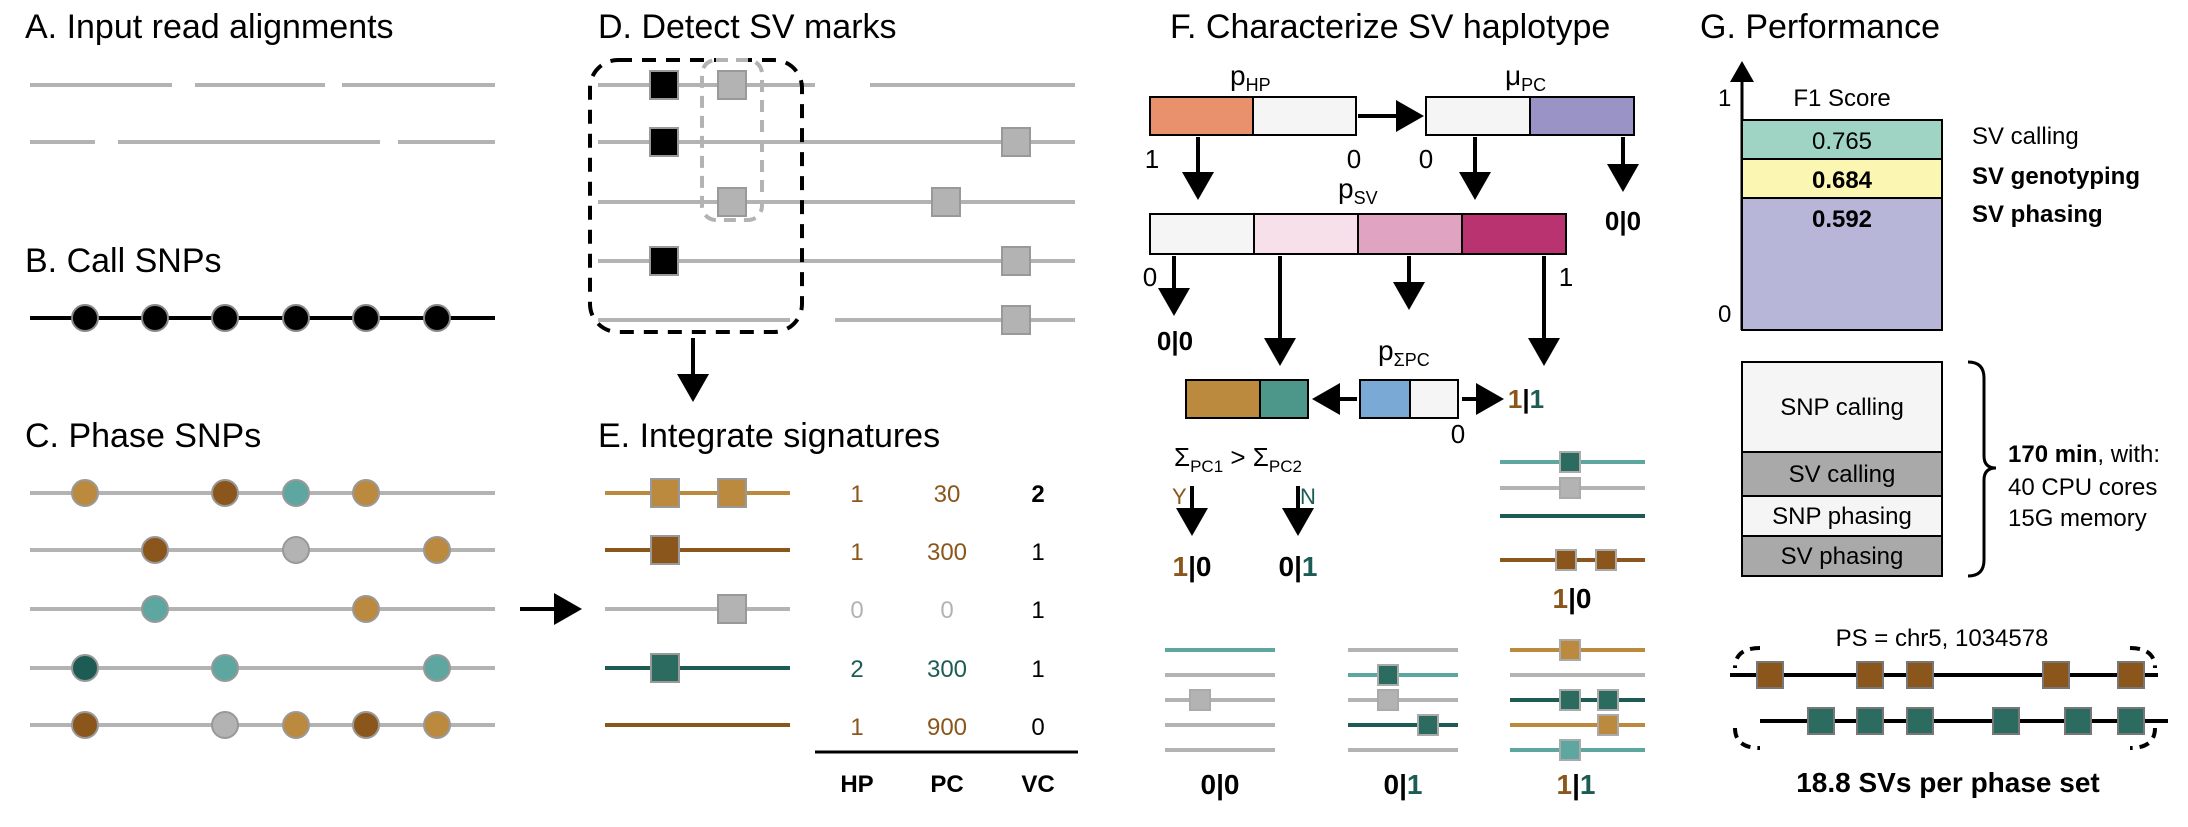 The width and height of the screenshot is (2188, 827). What do you see at coordinates (1526, 399) in the screenshot?
I see `genotype-11-upper: 1|1` at bounding box center [1526, 399].